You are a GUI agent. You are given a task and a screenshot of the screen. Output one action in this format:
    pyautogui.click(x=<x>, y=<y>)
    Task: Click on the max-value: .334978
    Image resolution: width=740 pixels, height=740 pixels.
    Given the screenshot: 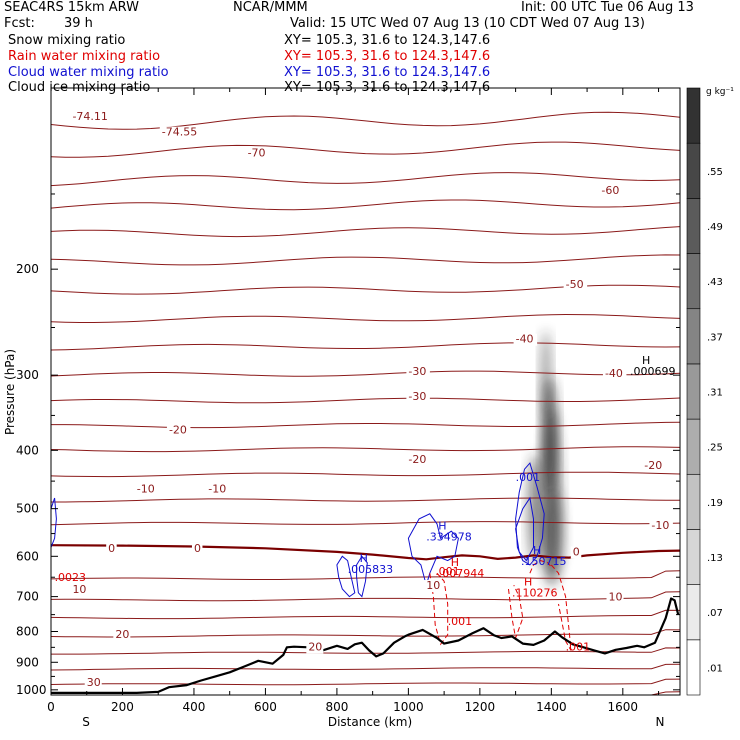 What is the action you would take?
    pyautogui.click(x=449, y=537)
    